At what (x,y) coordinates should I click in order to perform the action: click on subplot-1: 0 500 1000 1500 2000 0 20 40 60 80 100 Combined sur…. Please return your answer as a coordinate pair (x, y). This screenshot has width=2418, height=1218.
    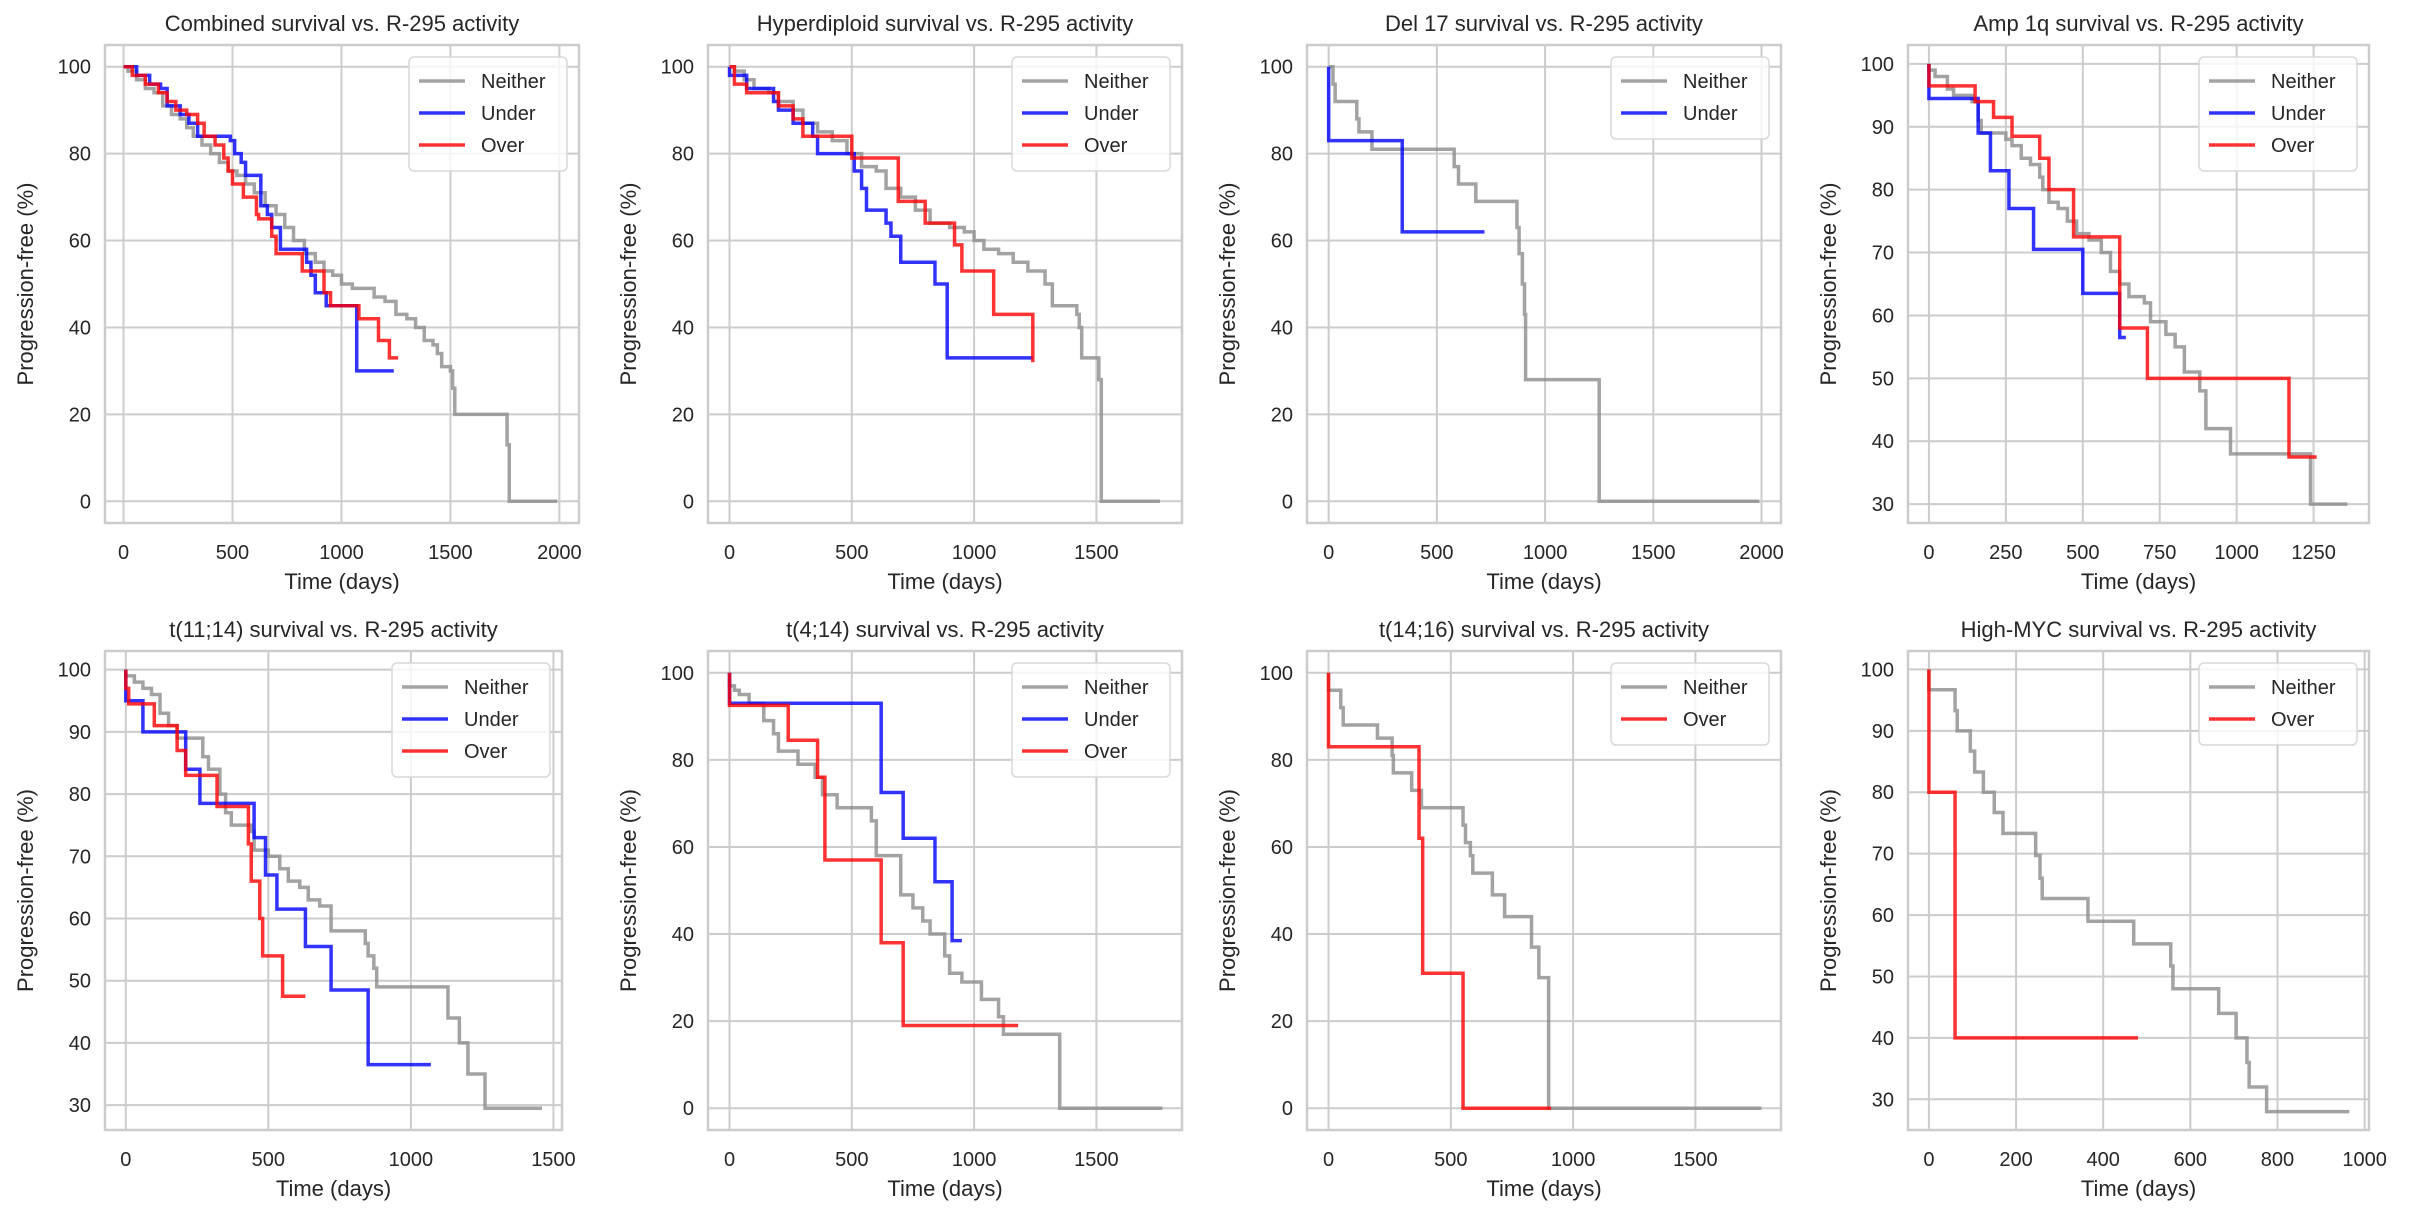
    Looking at the image, I should click on (297, 302).